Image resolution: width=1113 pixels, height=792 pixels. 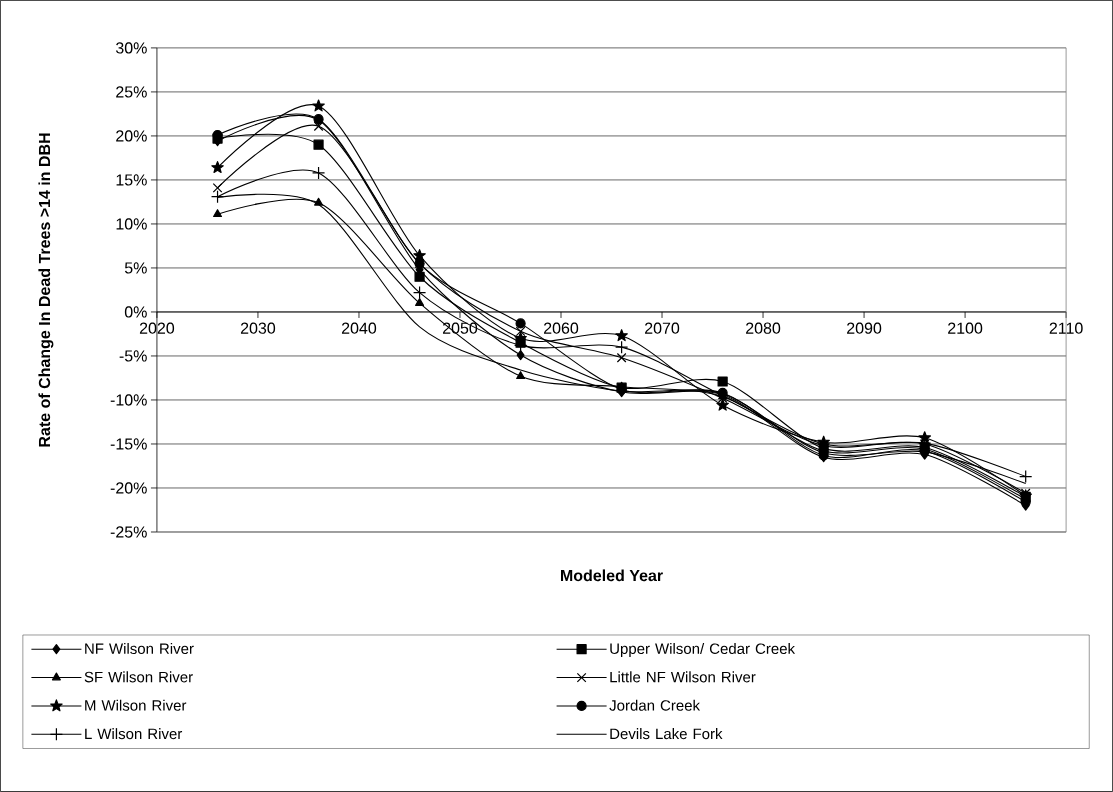 What do you see at coordinates (655, 705) in the screenshot?
I see `legend-label: Jordan Creek` at bounding box center [655, 705].